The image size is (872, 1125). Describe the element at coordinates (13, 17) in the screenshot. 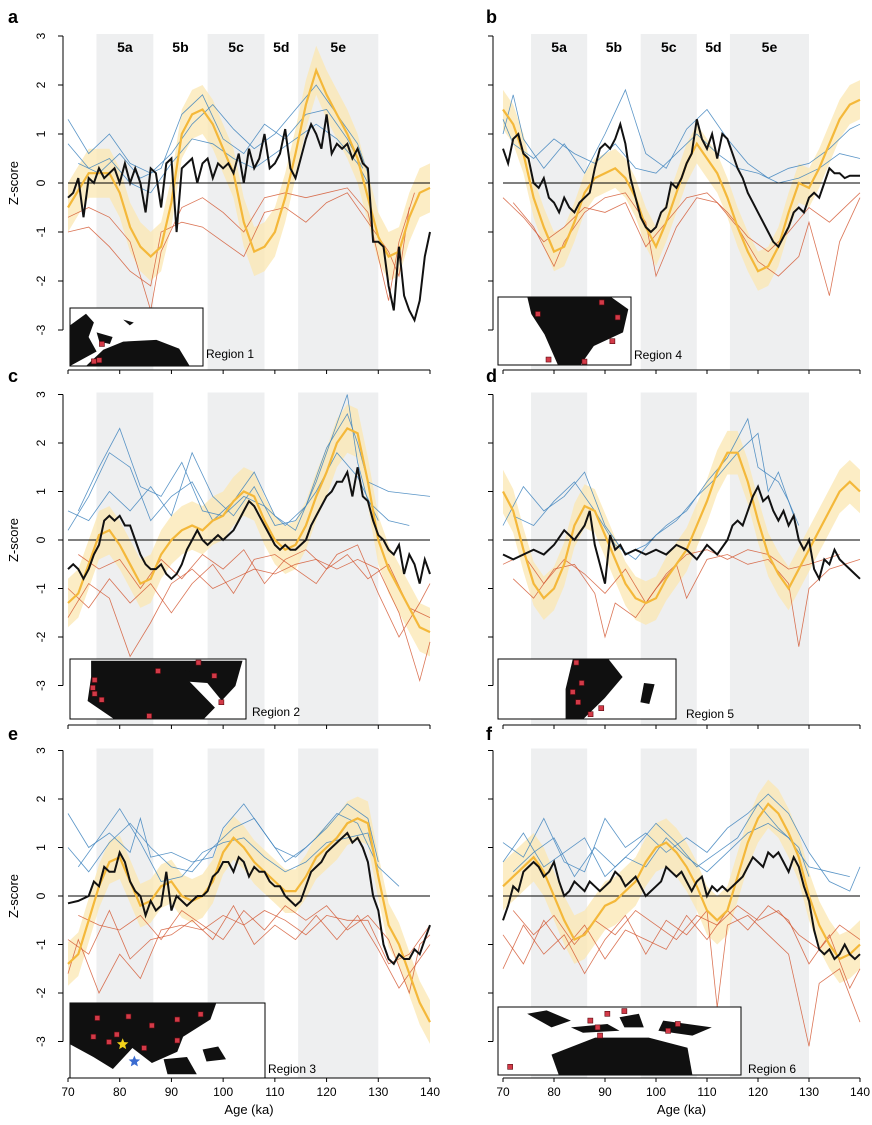

I see `panel-letter: a` at that location.